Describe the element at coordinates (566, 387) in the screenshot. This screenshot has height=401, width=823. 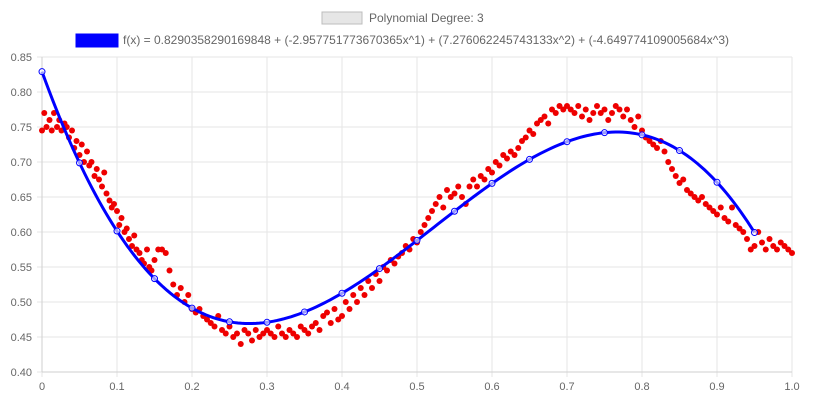
I see `x-tick-label: 0.7` at that location.